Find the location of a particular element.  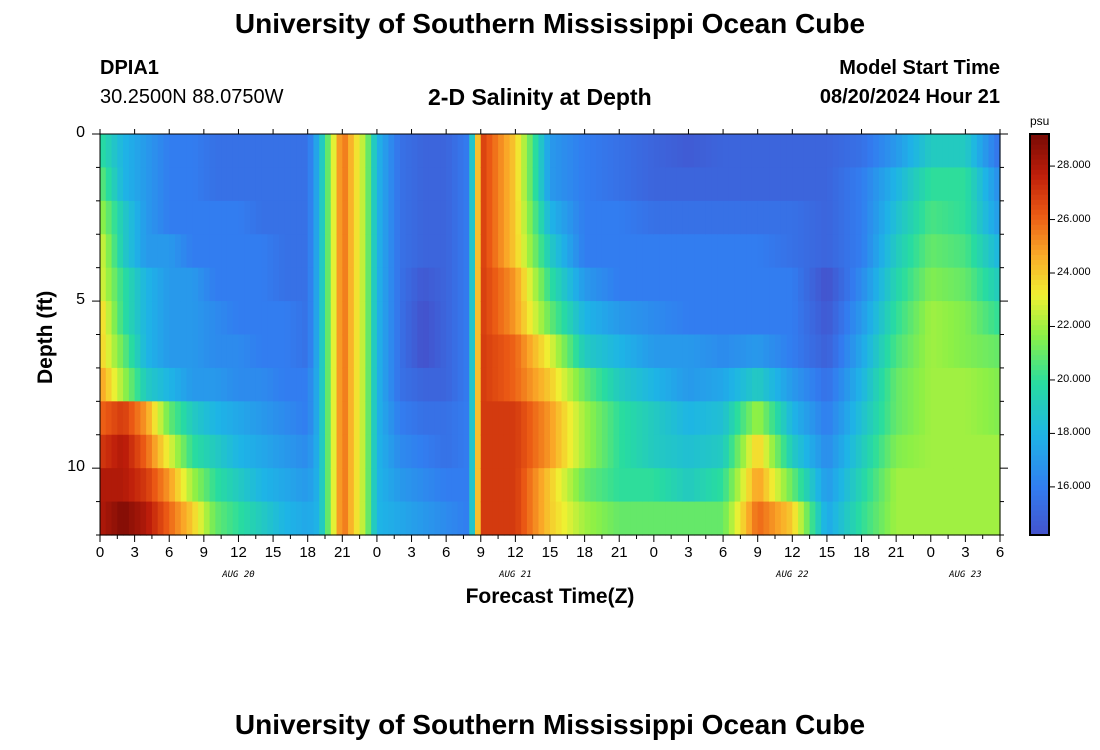

colorbar-frame is located at coordinates (1039, 334).